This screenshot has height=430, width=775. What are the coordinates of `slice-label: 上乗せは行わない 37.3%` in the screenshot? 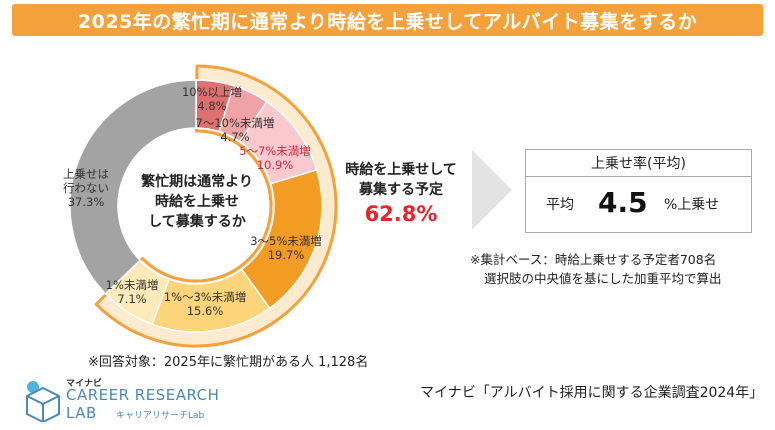 It's located at (86, 188).